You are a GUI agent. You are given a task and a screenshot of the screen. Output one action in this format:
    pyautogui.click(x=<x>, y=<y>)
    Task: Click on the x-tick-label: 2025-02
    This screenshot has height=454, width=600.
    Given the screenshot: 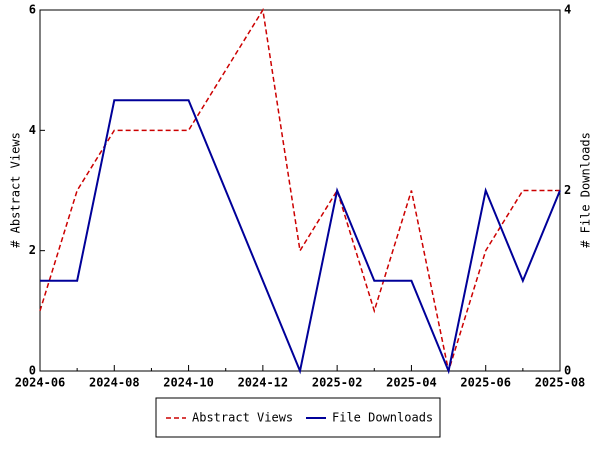 What is the action you would take?
    pyautogui.click(x=337, y=383)
    